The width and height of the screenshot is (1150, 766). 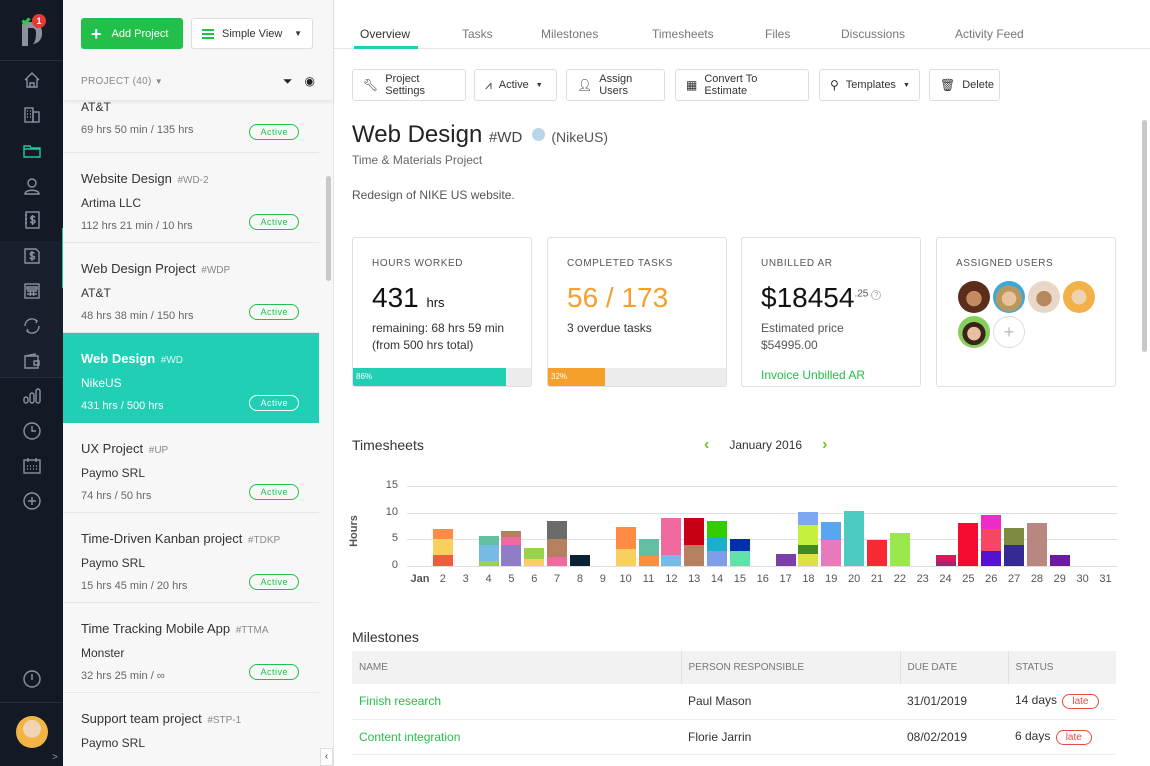 What do you see at coordinates (1062, 667) in the screenshot?
I see `column-header-status: STATUS` at bounding box center [1062, 667].